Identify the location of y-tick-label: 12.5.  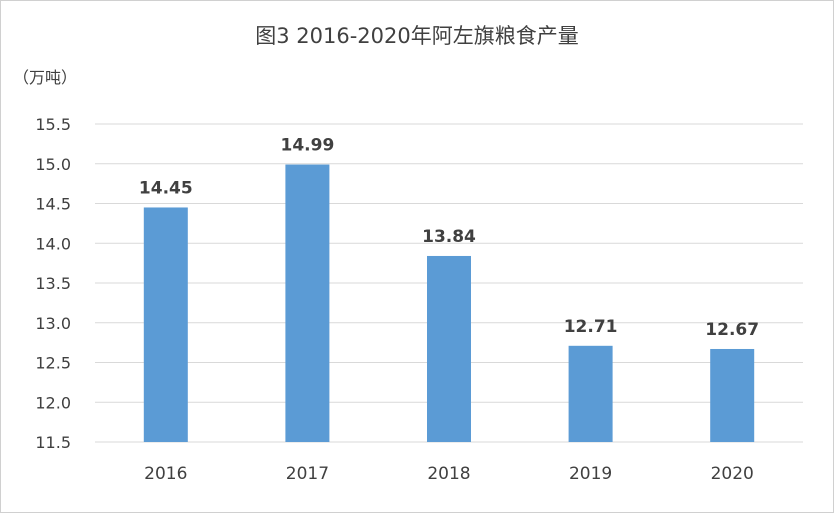
(53, 363).